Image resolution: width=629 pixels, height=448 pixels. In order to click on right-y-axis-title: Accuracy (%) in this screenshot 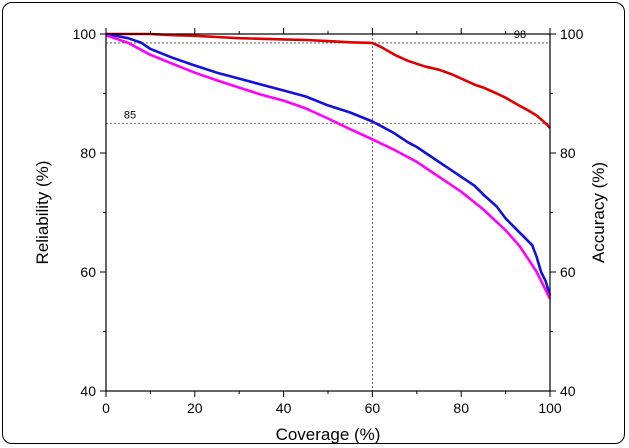, I will do `click(598, 212)`.